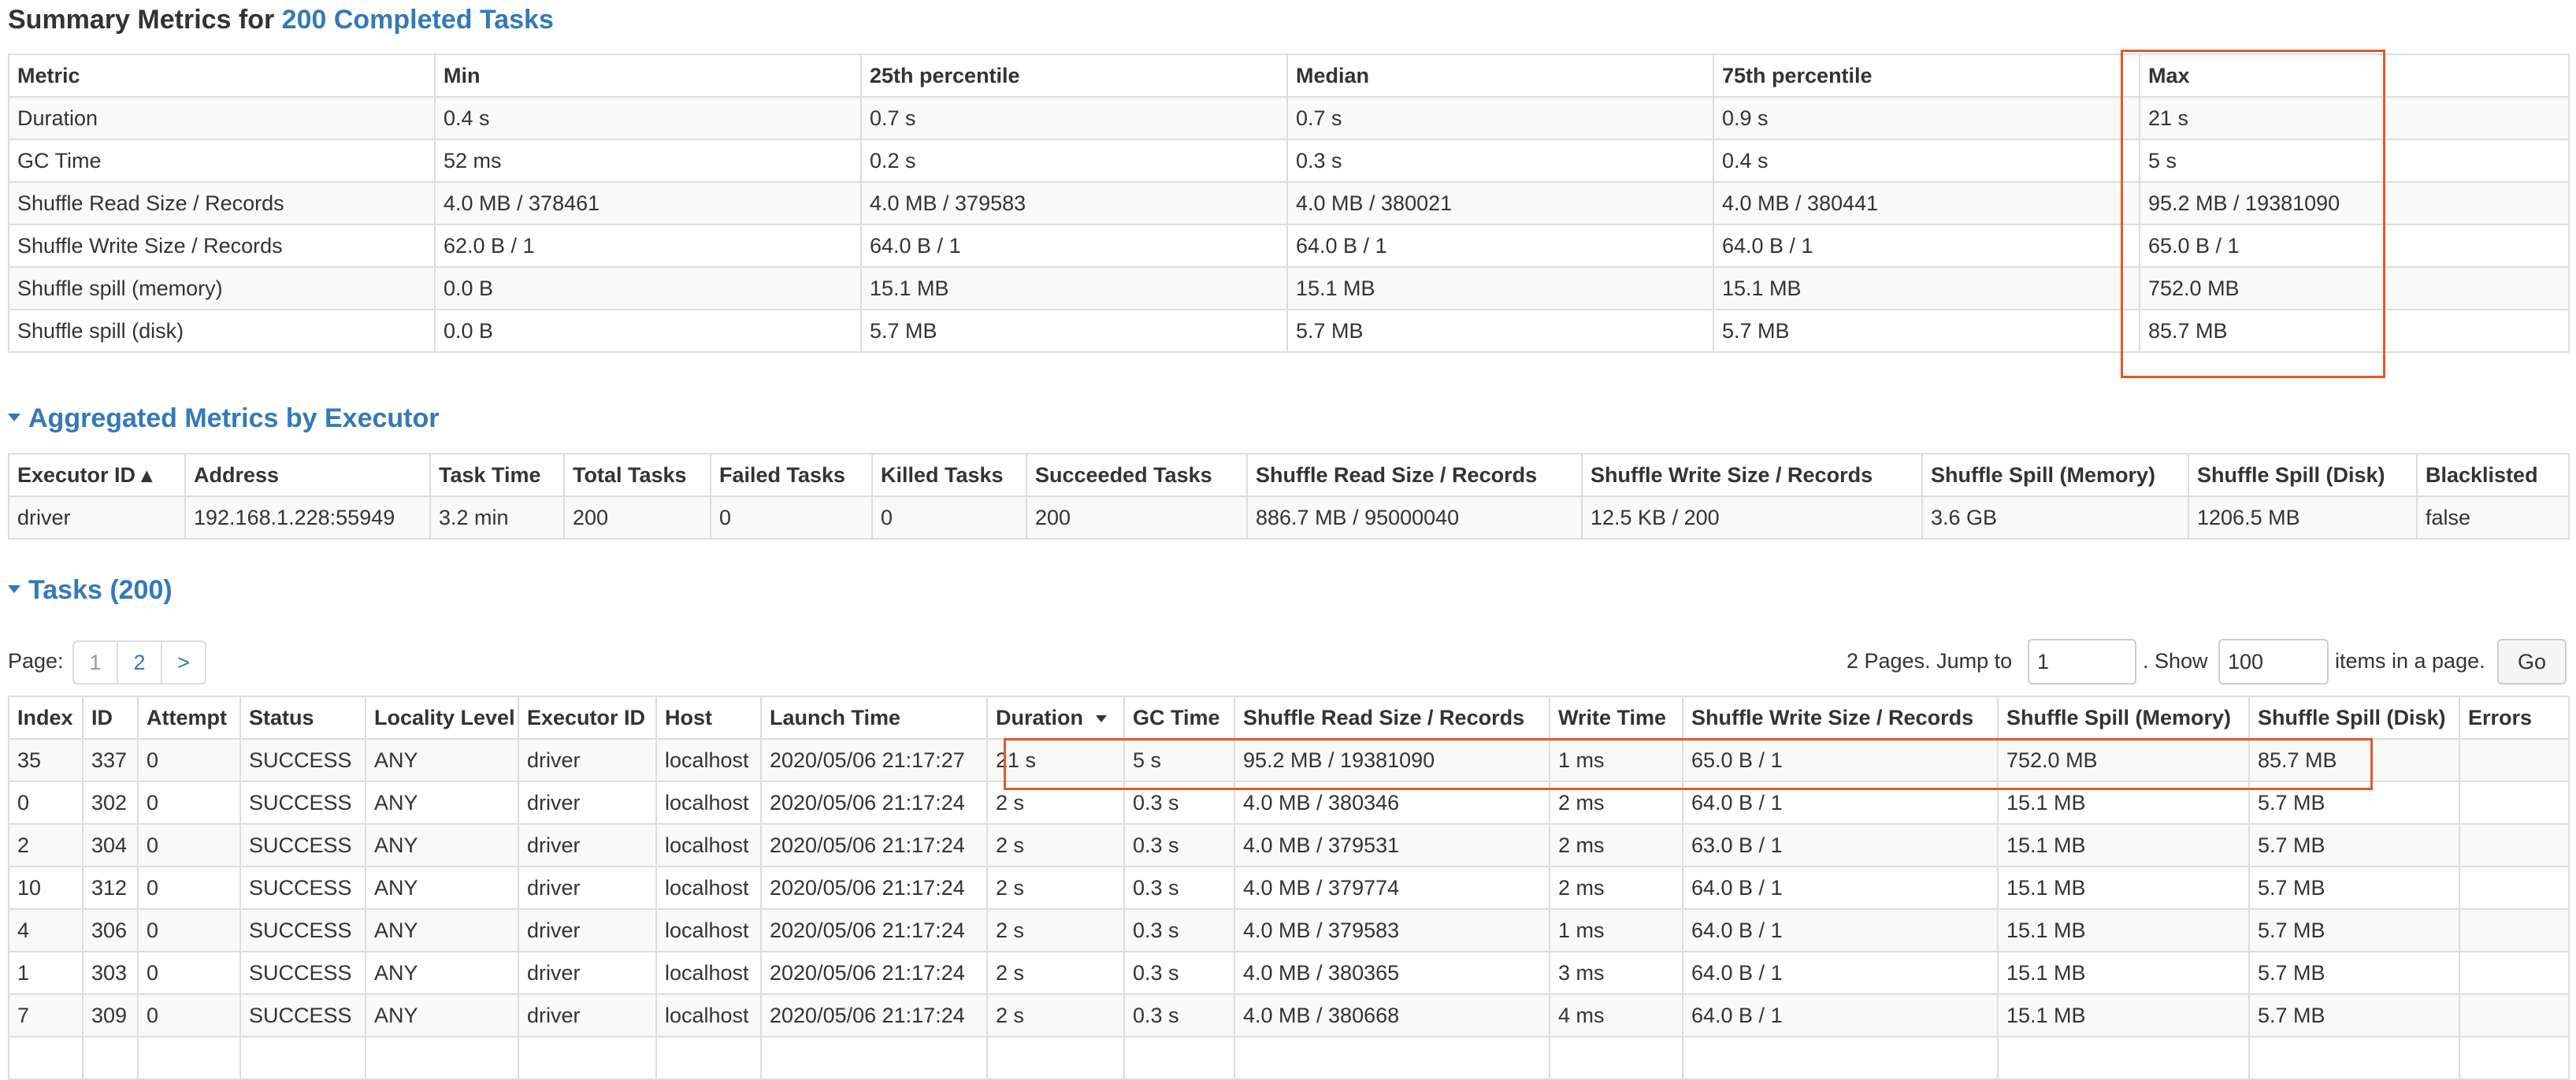 Image resolution: width=2576 pixels, height=1080 pixels. I want to click on table-cell: 4.0 MB / 378461, so click(648, 203).